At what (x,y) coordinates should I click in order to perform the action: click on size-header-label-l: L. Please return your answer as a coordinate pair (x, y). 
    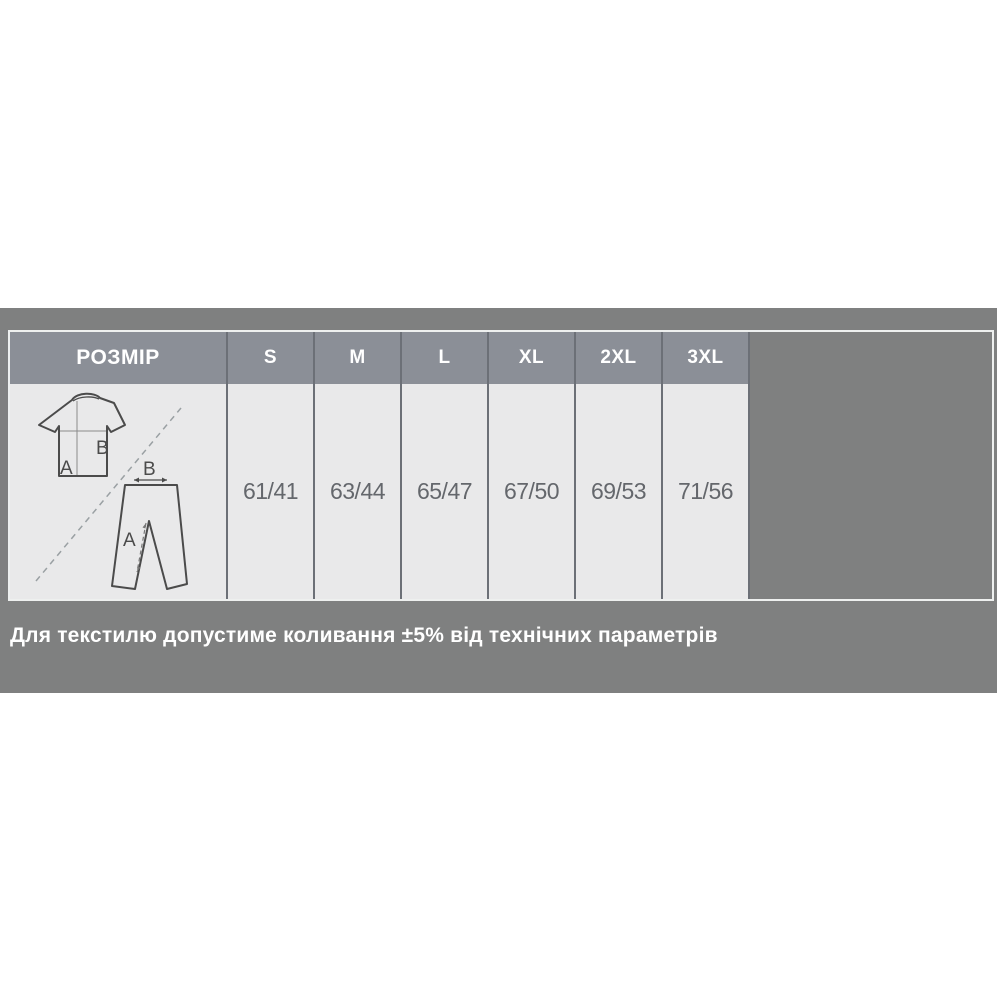
    Looking at the image, I should click on (444, 357).